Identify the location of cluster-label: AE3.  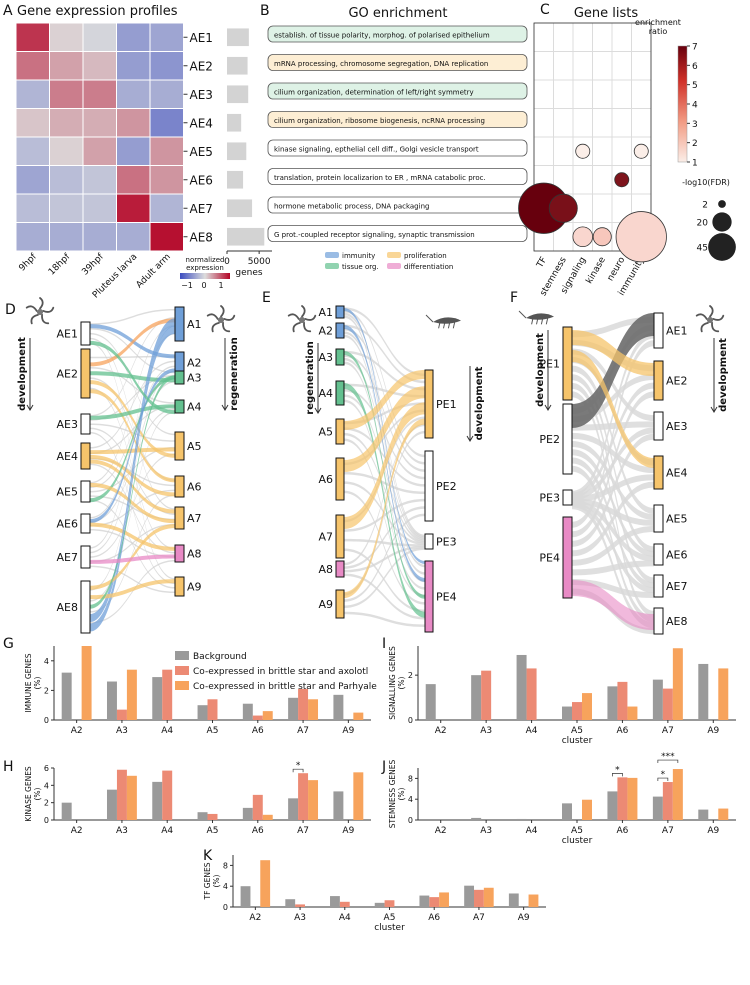
(201, 95).